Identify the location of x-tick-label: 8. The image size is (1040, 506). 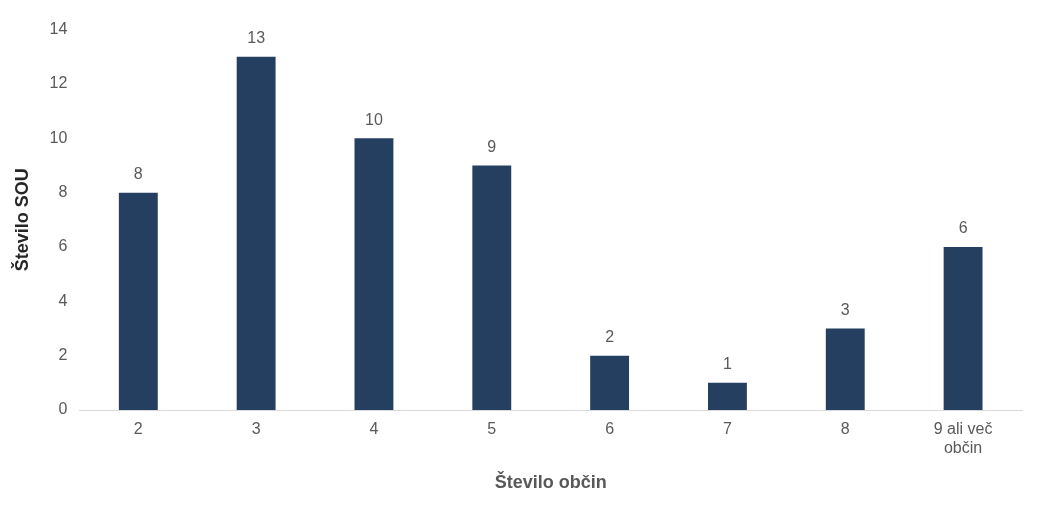
(845, 429).